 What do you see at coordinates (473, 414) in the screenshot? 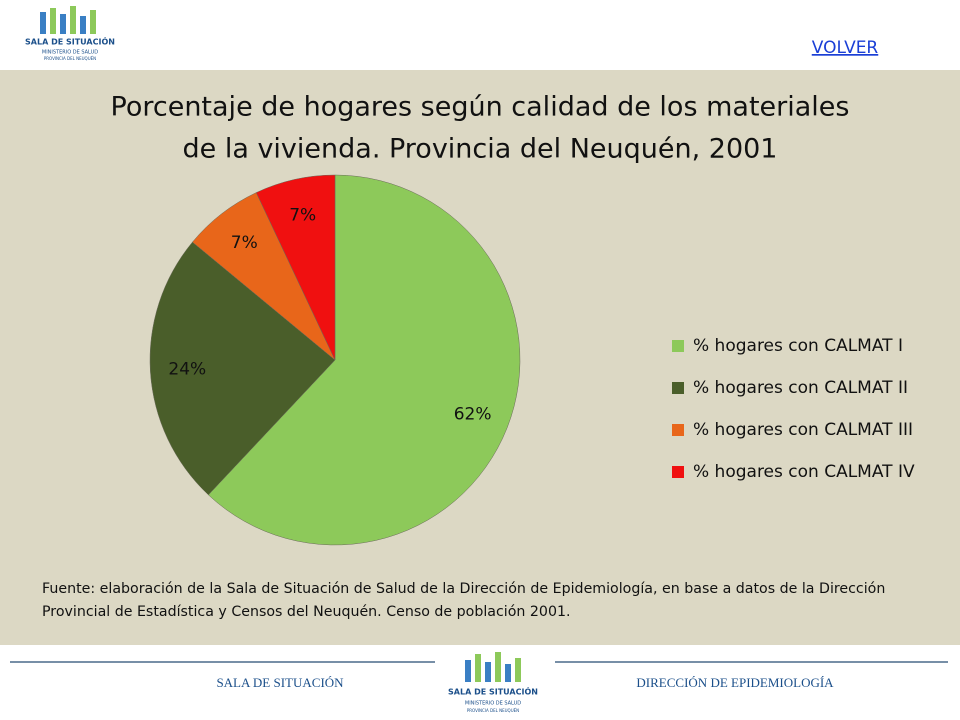
I see `data-label: 62%` at bounding box center [473, 414].